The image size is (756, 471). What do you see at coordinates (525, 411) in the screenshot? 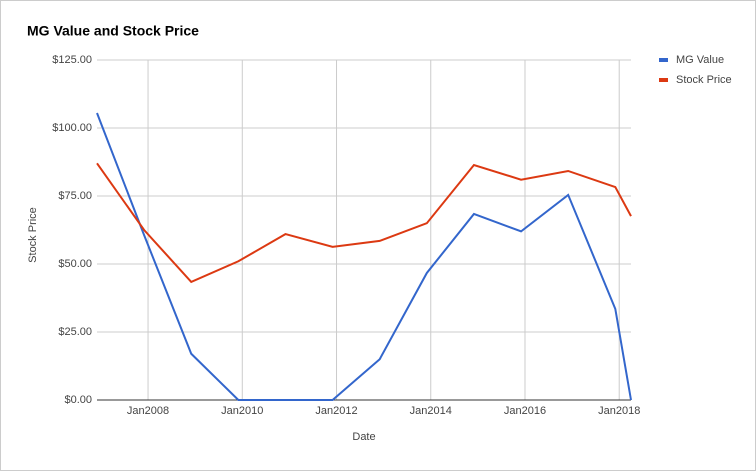
I see `x-tick-label: Jan2016` at bounding box center [525, 411].